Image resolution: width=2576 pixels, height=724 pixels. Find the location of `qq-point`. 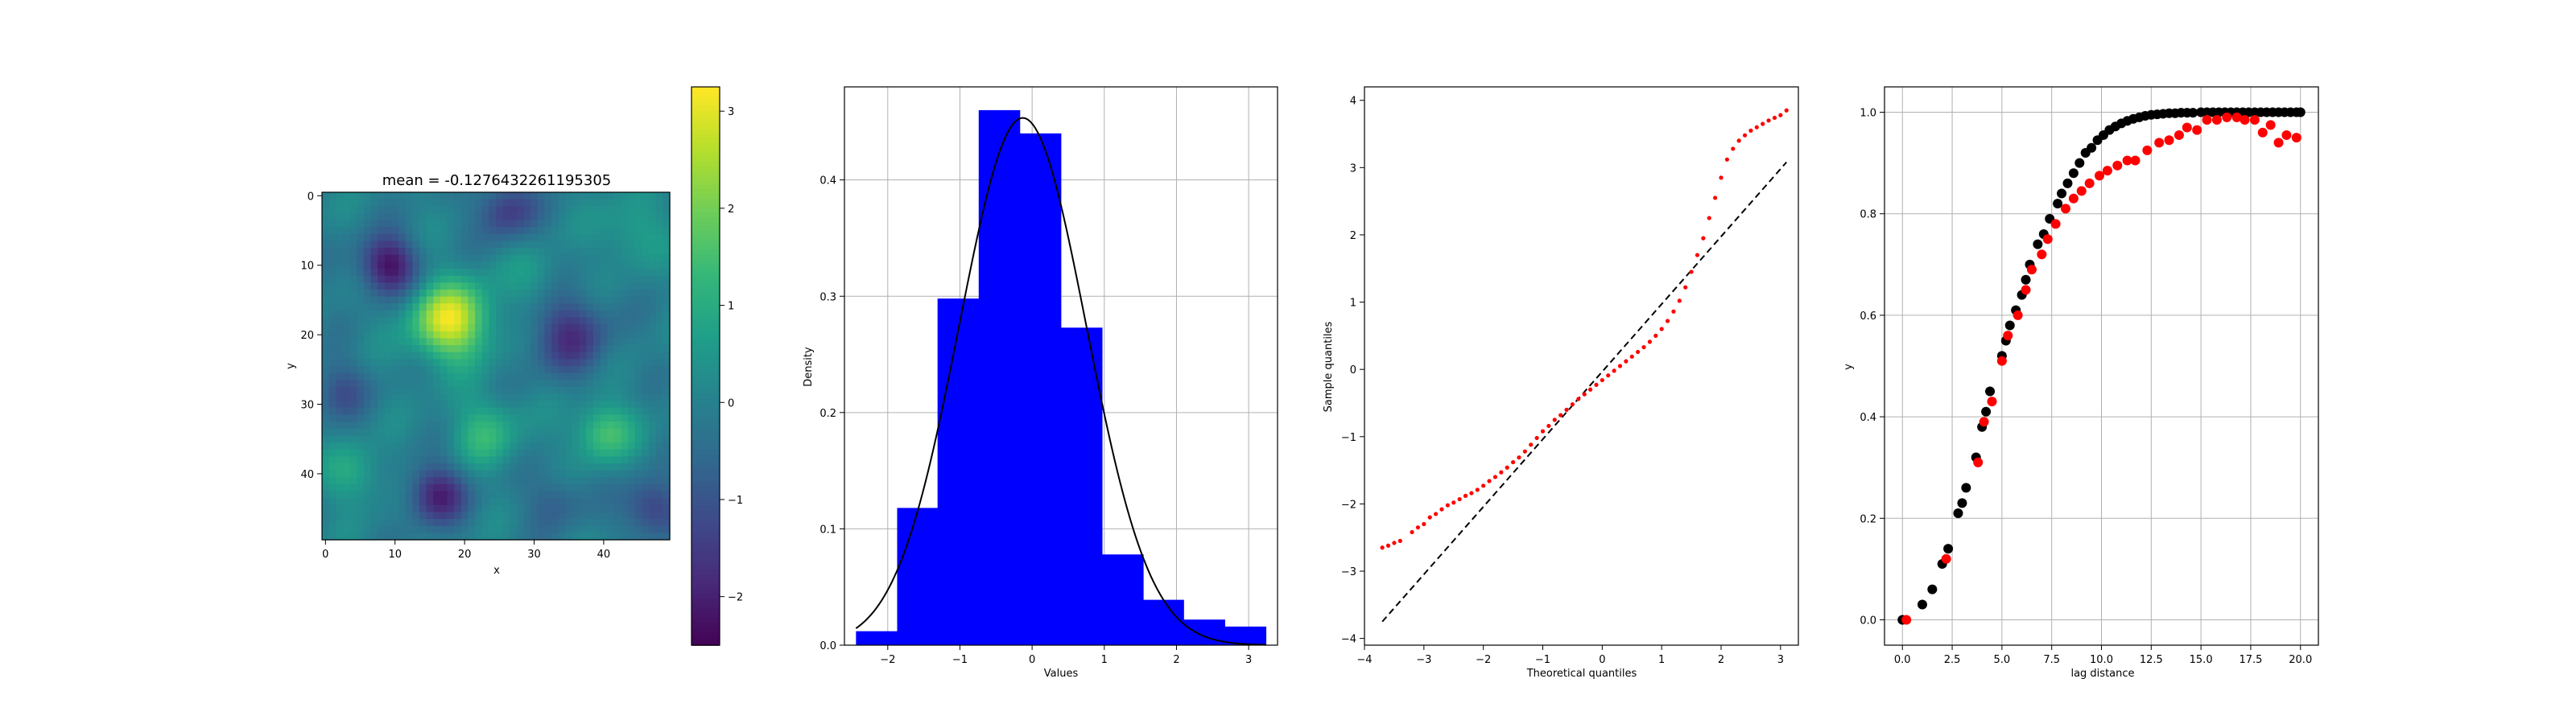

qq-point is located at coordinates (1453, 502).